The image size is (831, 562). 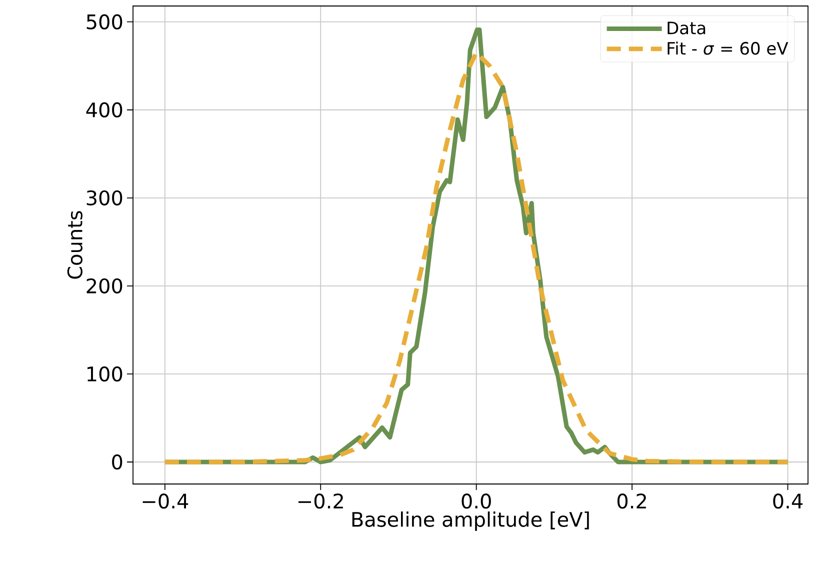 What do you see at coordinates (728, 48) in the screenshot?
I see `legend-label: Fit - σ = 60 eV` at bounding box center [728, 48].